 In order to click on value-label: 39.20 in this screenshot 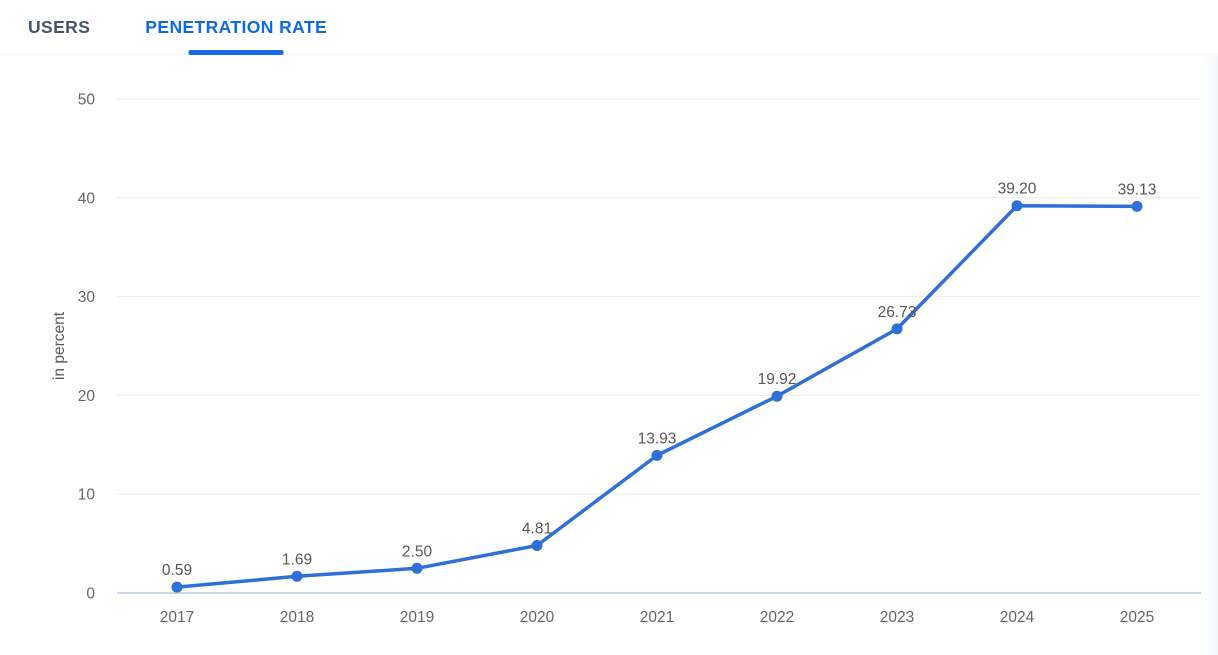, I will do `click(1017, 189)`.